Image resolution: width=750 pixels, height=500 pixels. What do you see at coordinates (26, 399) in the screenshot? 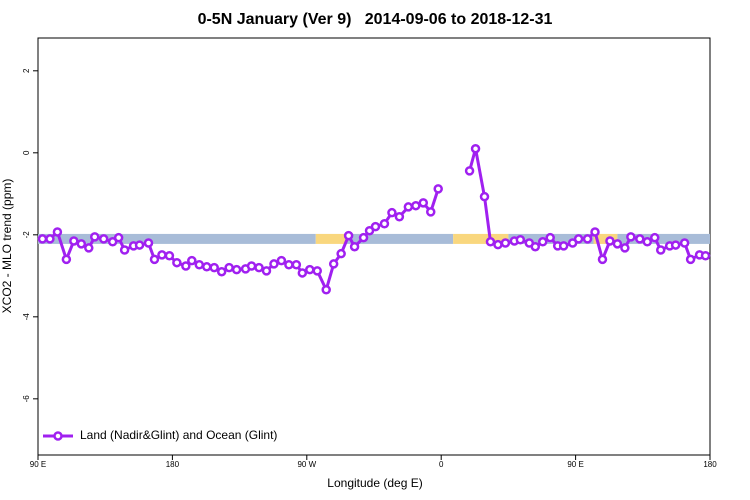
I see `y-tick-label: -6` at bounding box center [26, 399].